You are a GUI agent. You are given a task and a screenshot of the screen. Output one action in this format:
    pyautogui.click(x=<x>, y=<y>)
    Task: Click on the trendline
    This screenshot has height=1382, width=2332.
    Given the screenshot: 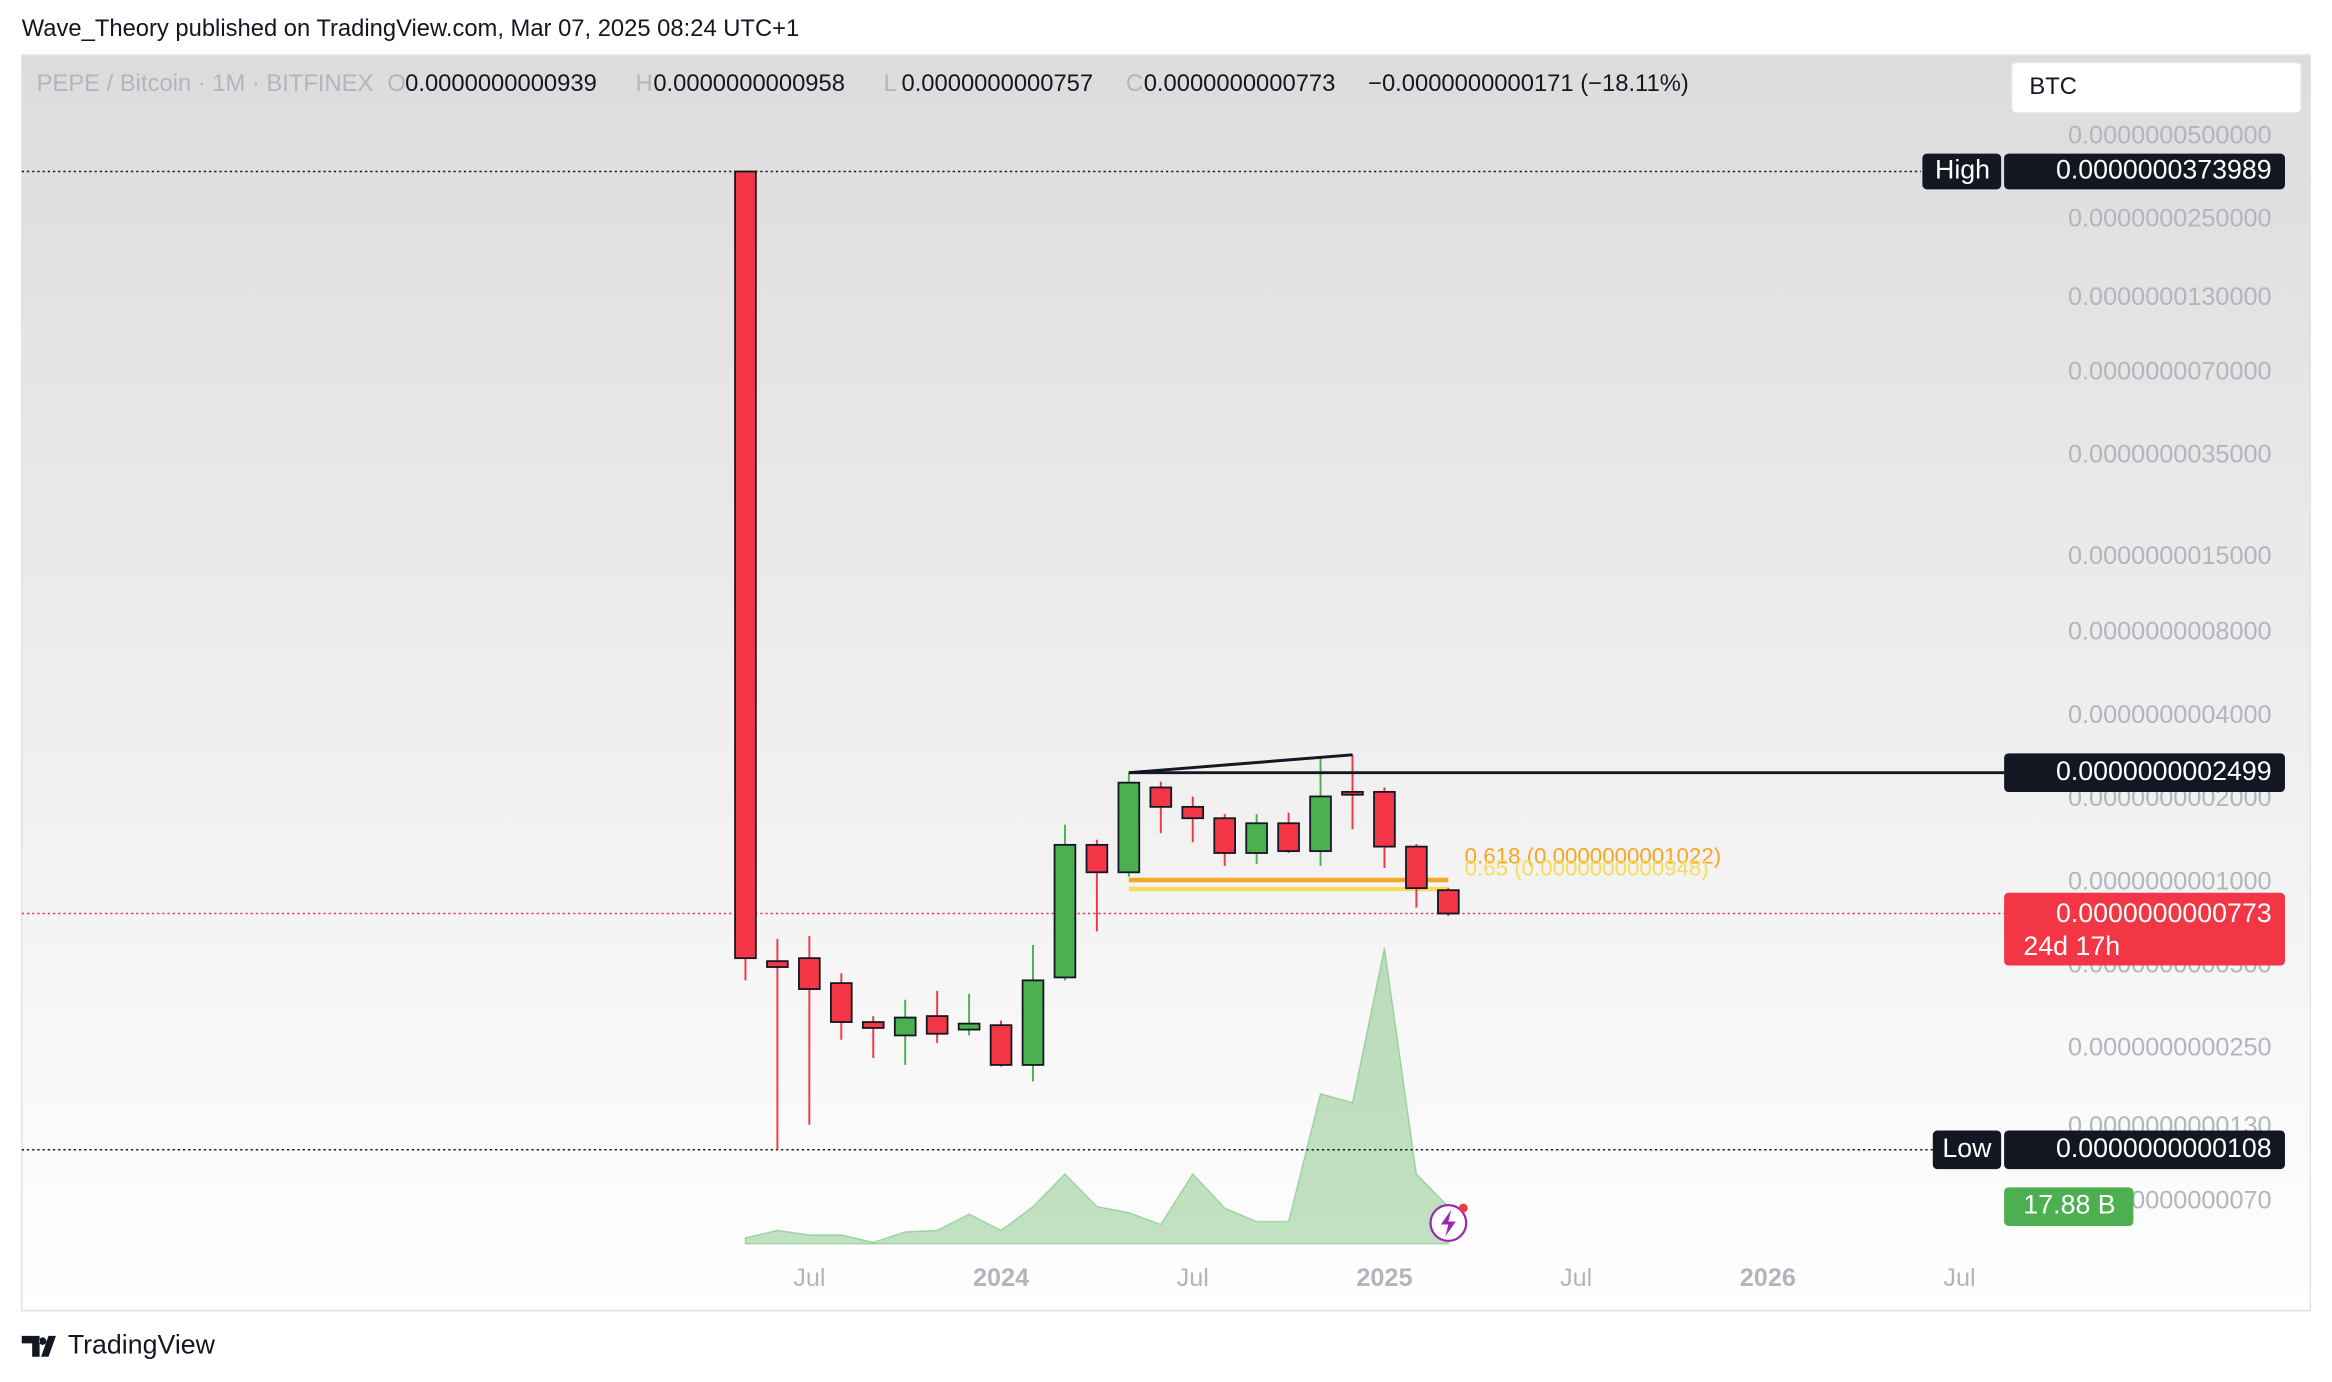 What is the action you would take?
    pyautogui.click(x=1240, y=764)
    